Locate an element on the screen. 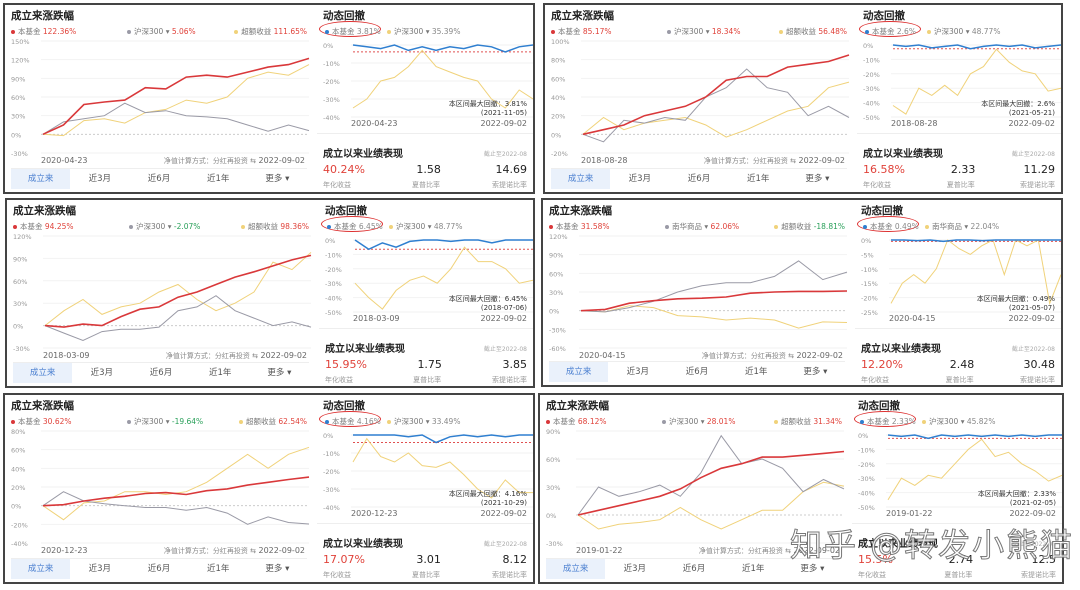 The width and height of the screenshot is (1080, 590). max-drawdown-date: (2021-05-07) is located at coordinates (1031, 308).